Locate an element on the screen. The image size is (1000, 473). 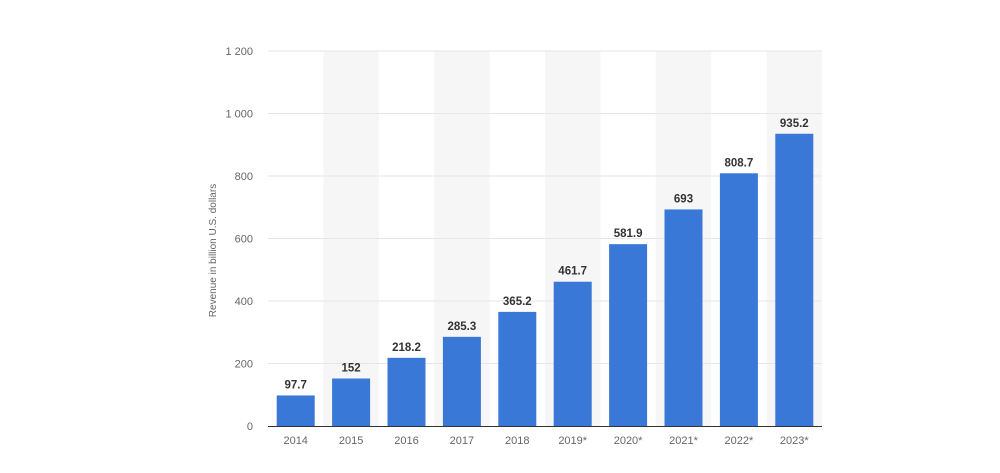
x-tick-label: 2014 is located at coordinates (295, 441).